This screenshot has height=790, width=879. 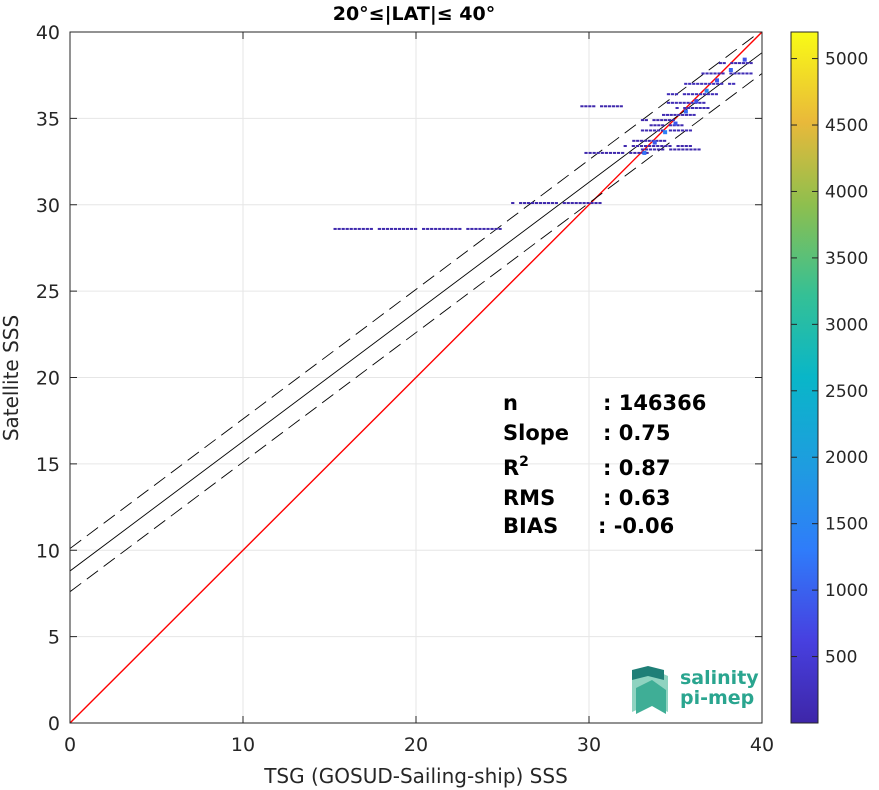 I want to click on stat-value: : 0.75, so click(x=637, y=433).